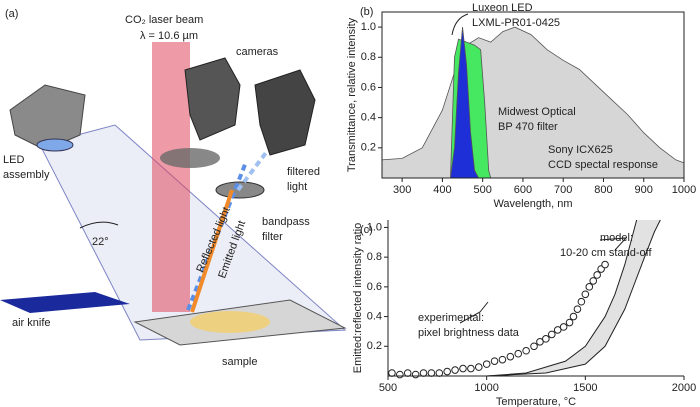  I want to click on laser-label: CO₂ laser beam, so click(164, 20).